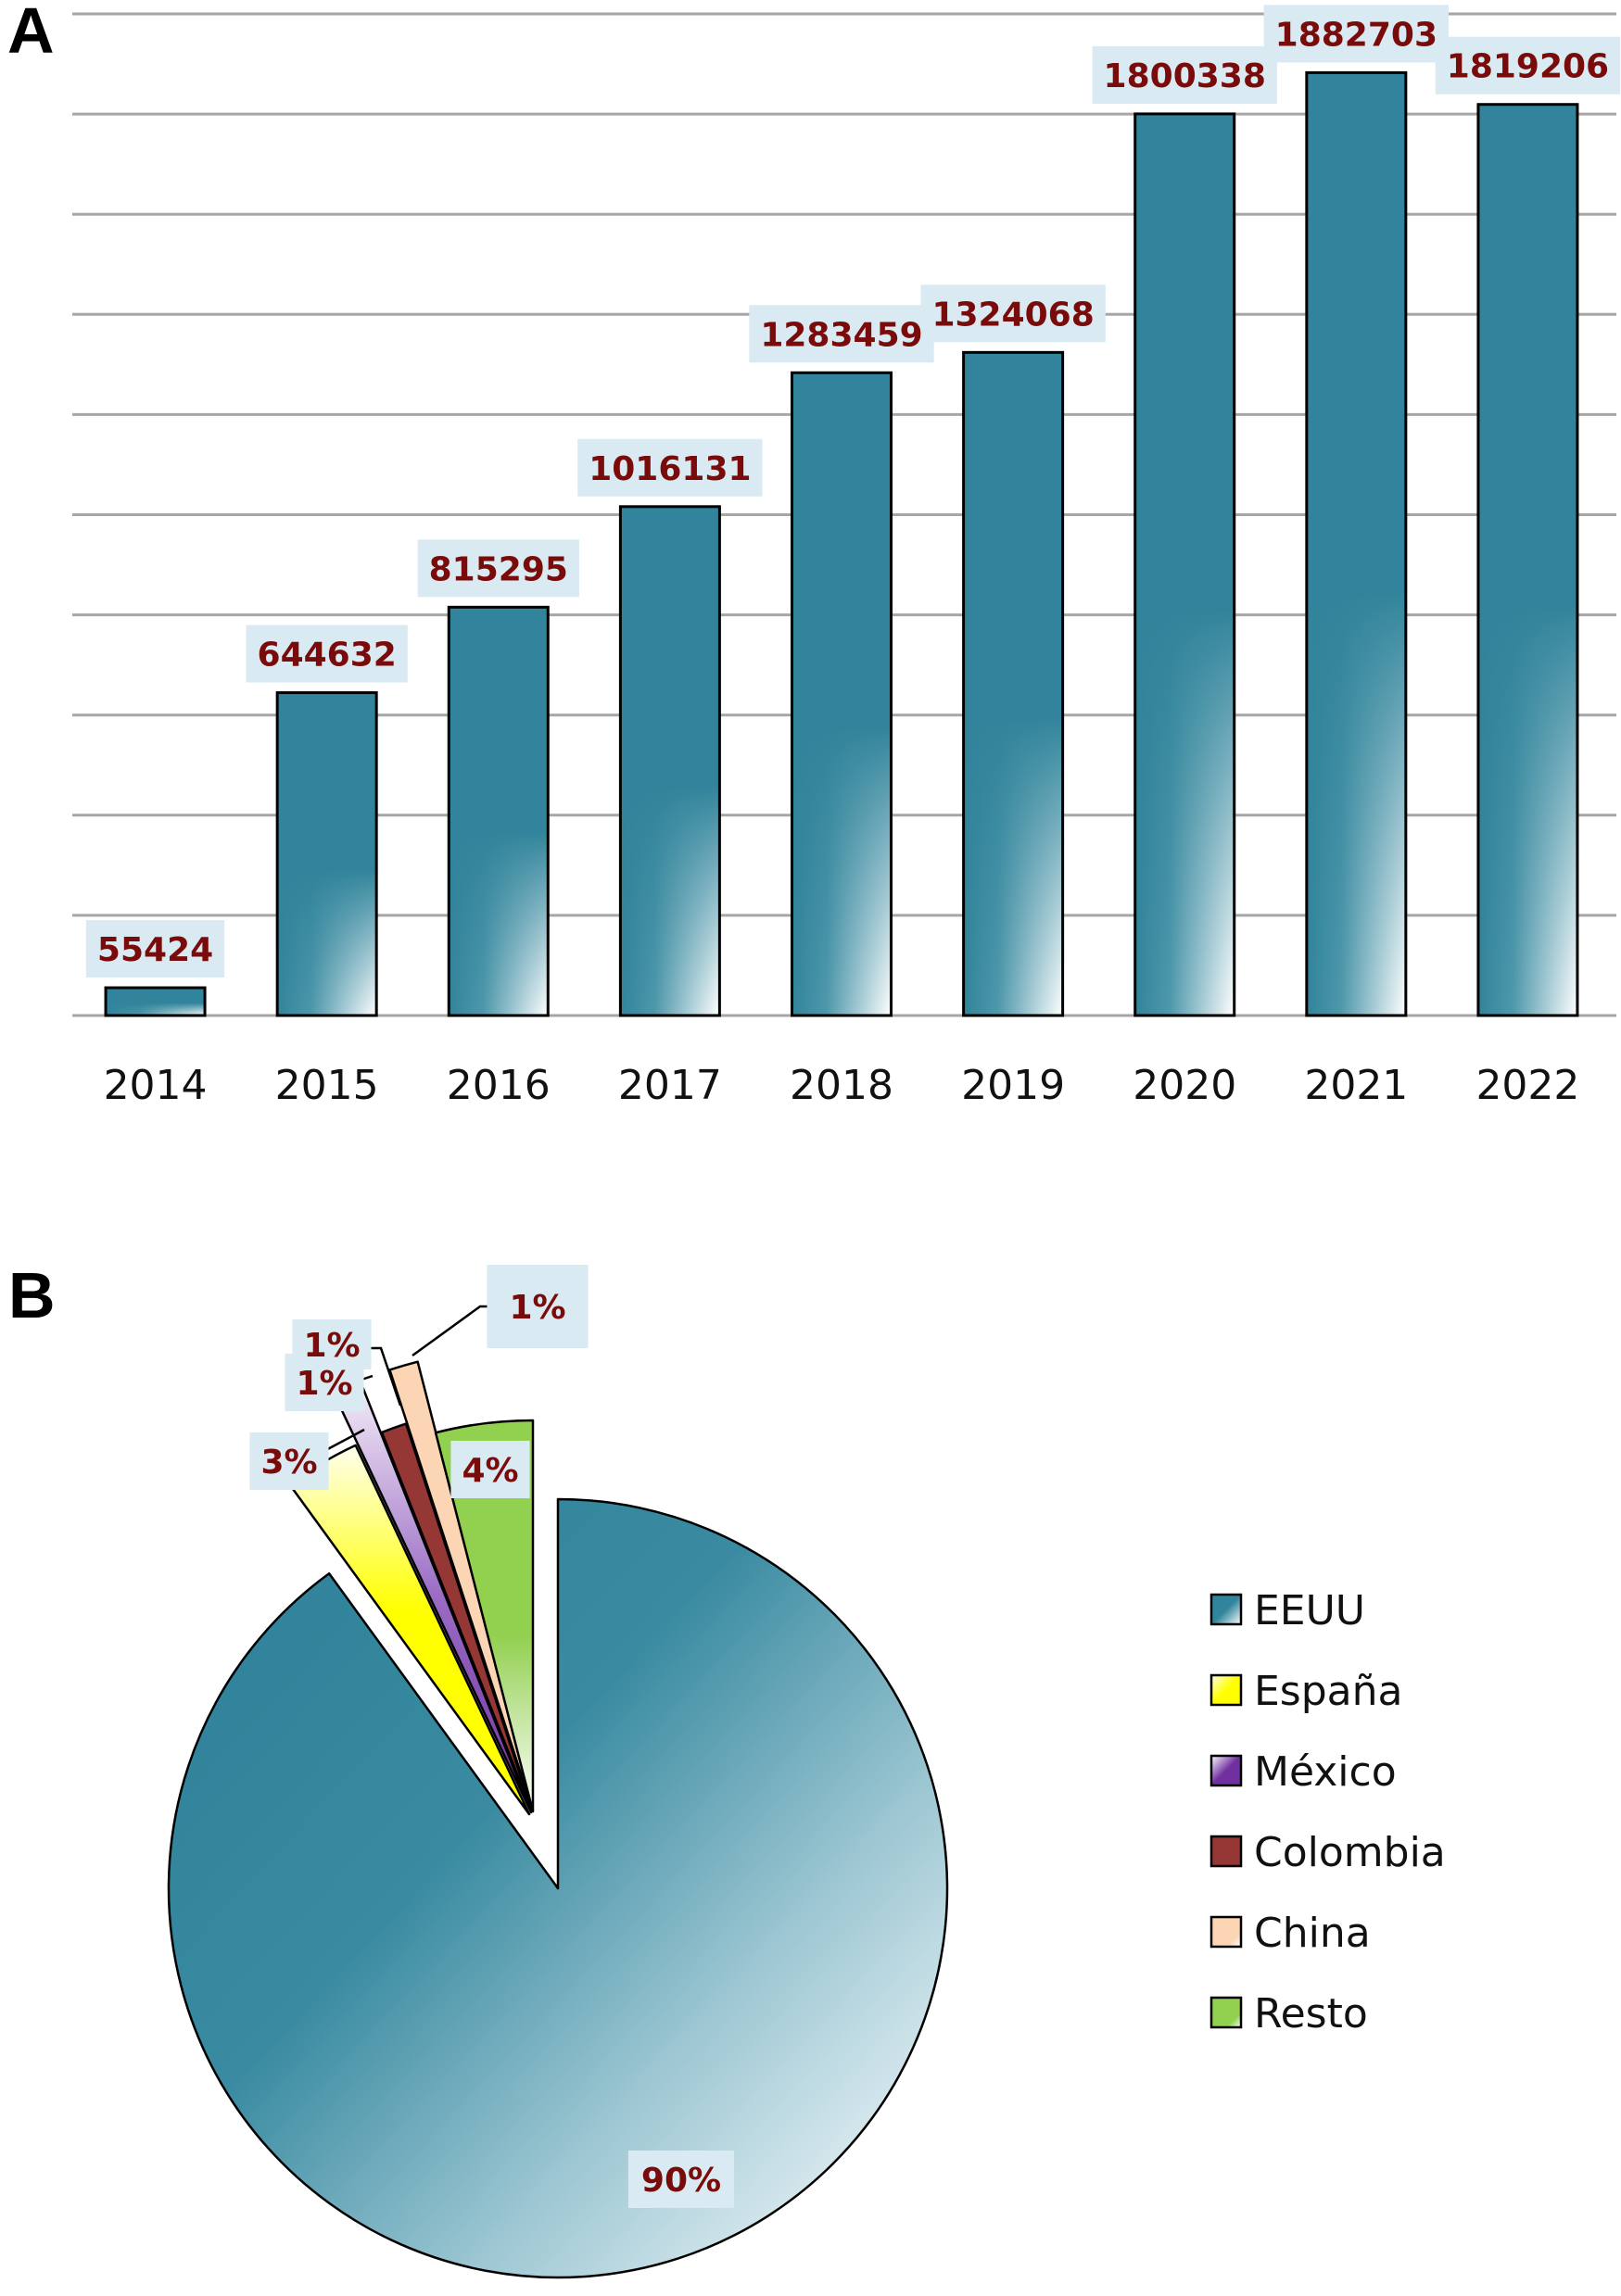  I want to click on legend-item: Colombia, so click(1327, 1852).